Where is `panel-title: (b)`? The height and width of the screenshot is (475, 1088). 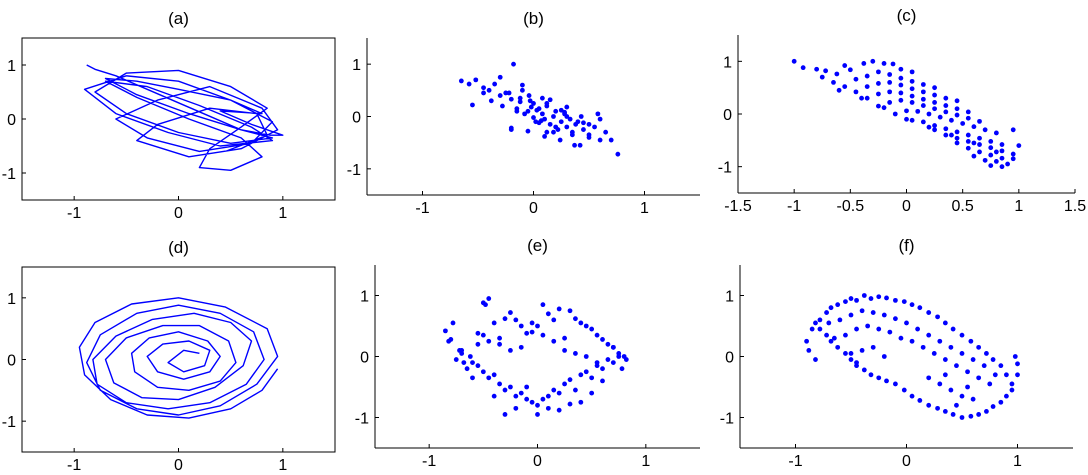
panel-title: (b) is located at coordinates (533, 18).